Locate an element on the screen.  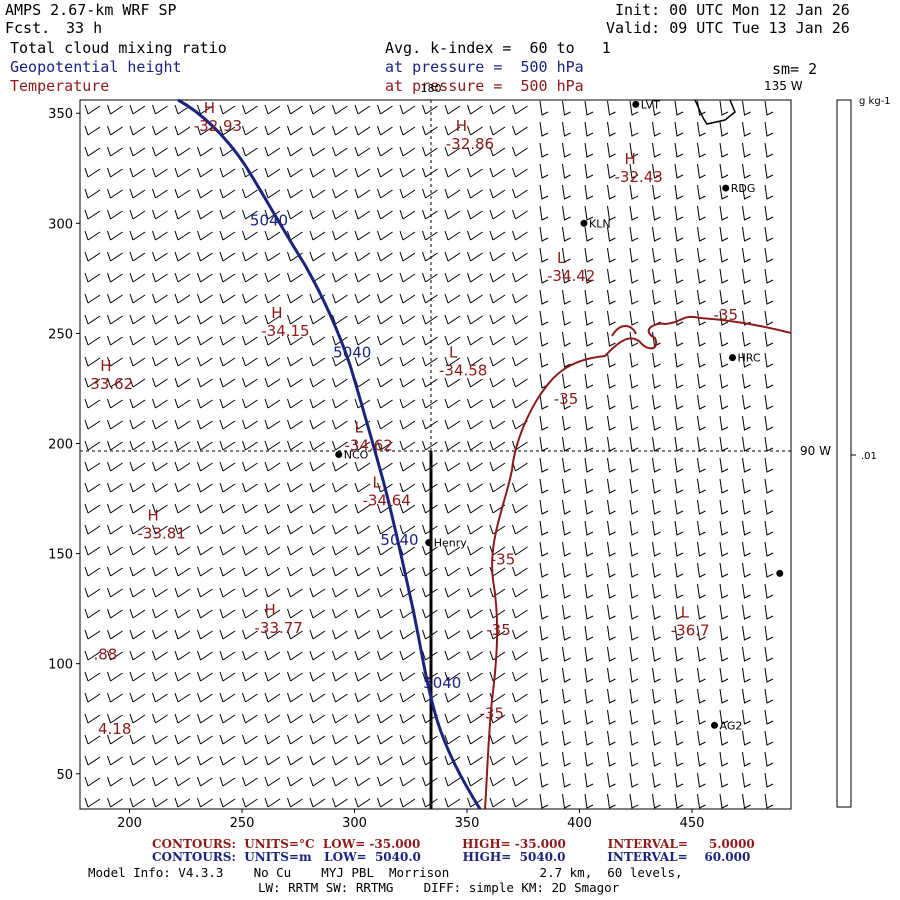
station-label-ag2: AG2 is located at coordinates (731, 725).